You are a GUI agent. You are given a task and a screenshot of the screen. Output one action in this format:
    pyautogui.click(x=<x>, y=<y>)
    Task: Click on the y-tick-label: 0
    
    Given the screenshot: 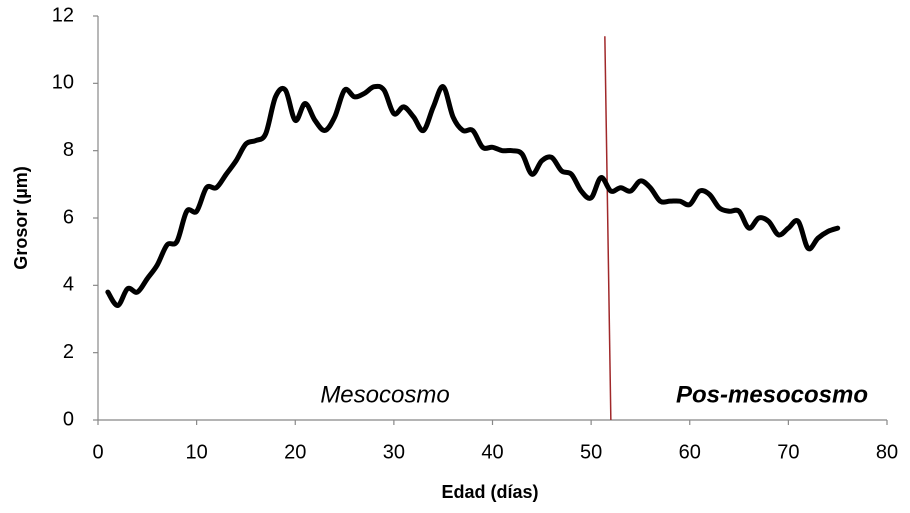 What is the action you would take?
    pyautogui.click(x=68, y=419)
    